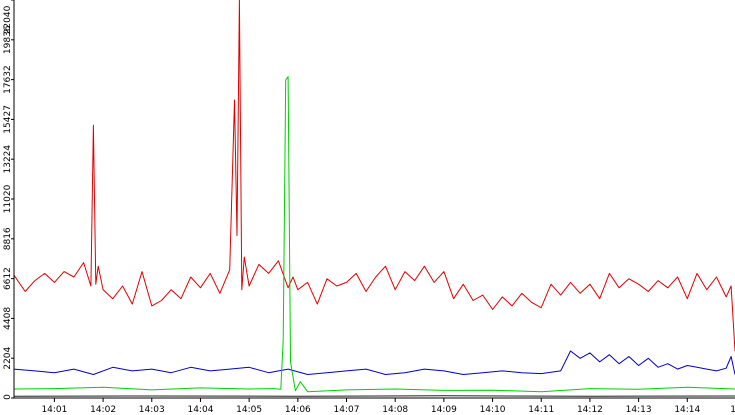 Image resolution: width=735 pixels, height=415 pixels. Describe the element at coordinates (8, 397) in the screenshot. I see `y-tick-label: 0` at that location.